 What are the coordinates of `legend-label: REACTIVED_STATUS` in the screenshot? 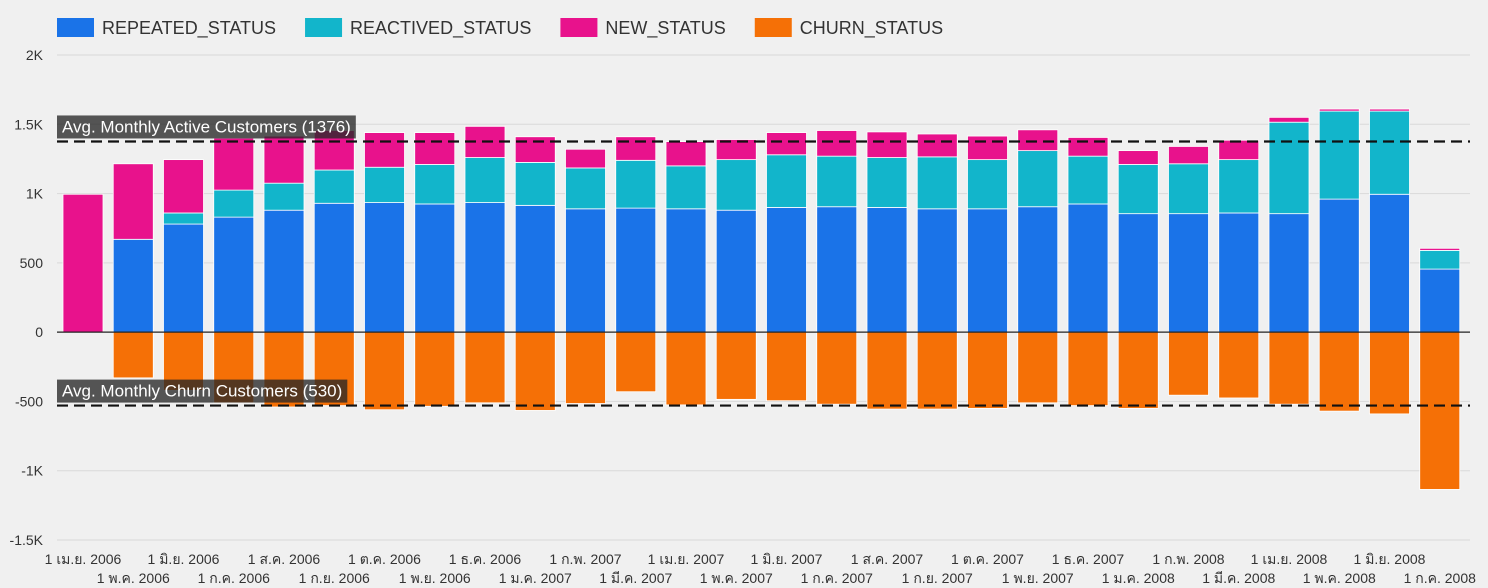 It's located at (440, 28).